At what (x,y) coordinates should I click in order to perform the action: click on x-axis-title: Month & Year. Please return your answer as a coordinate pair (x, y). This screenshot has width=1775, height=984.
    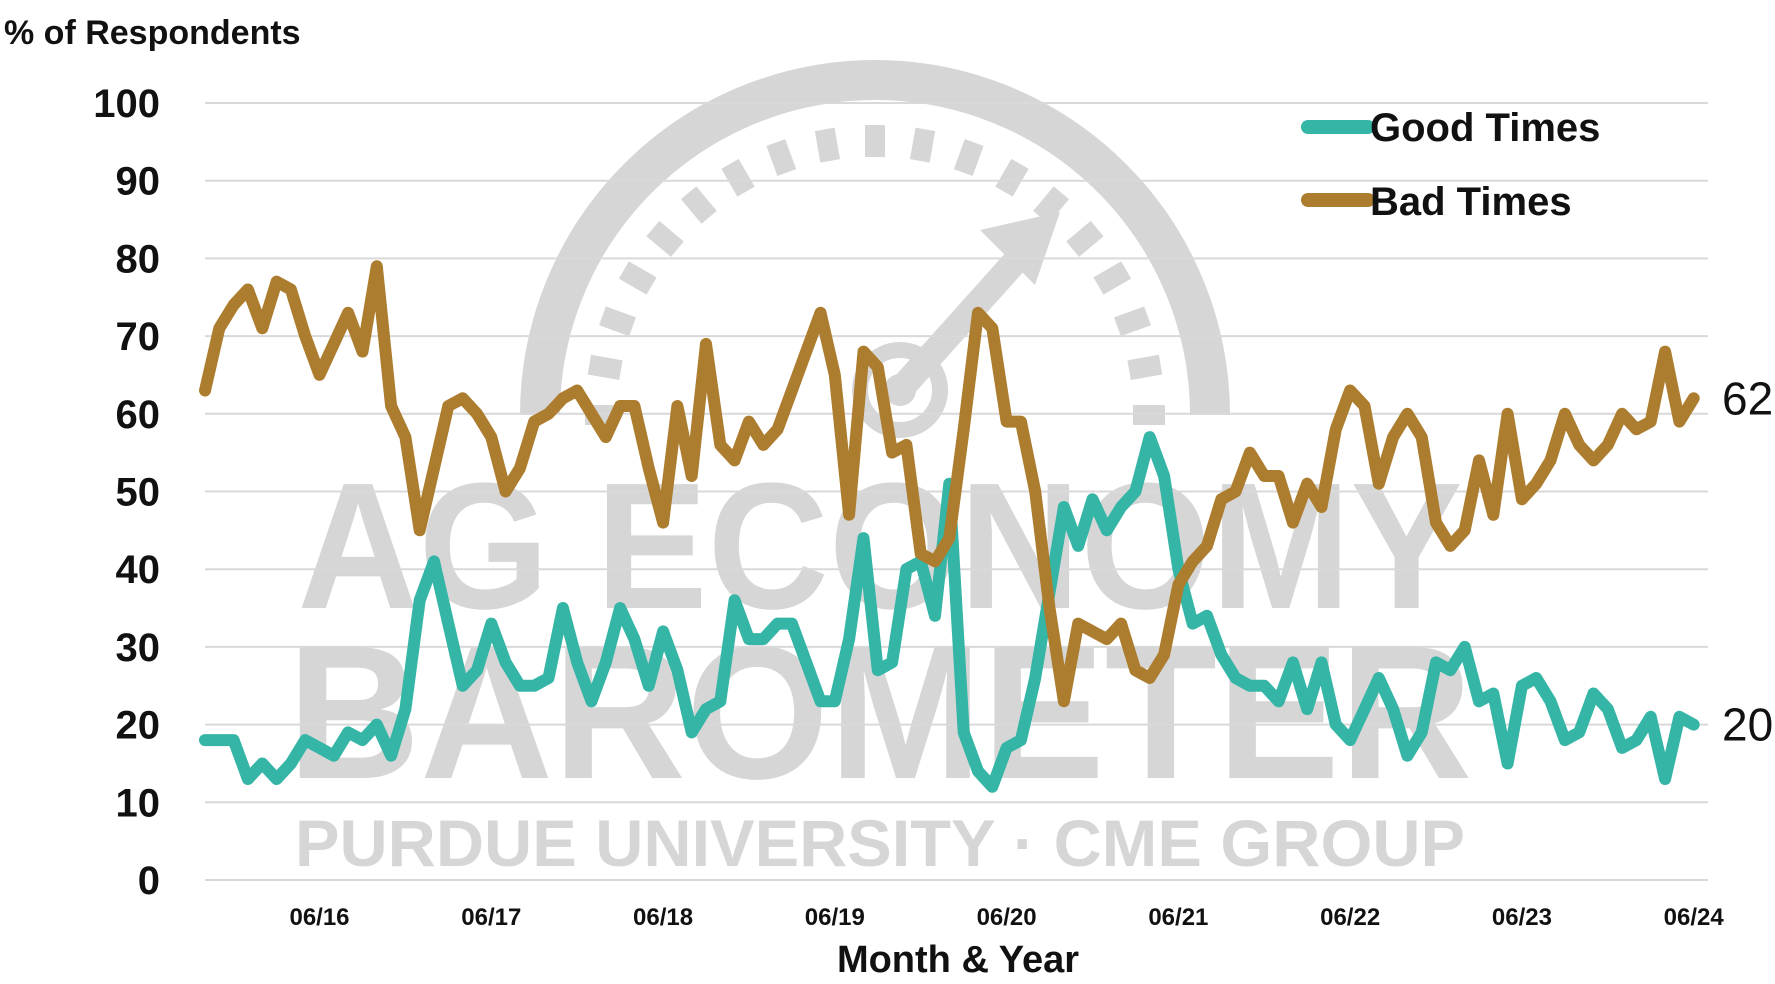
    Looking at the image, I should click on (958, 960).